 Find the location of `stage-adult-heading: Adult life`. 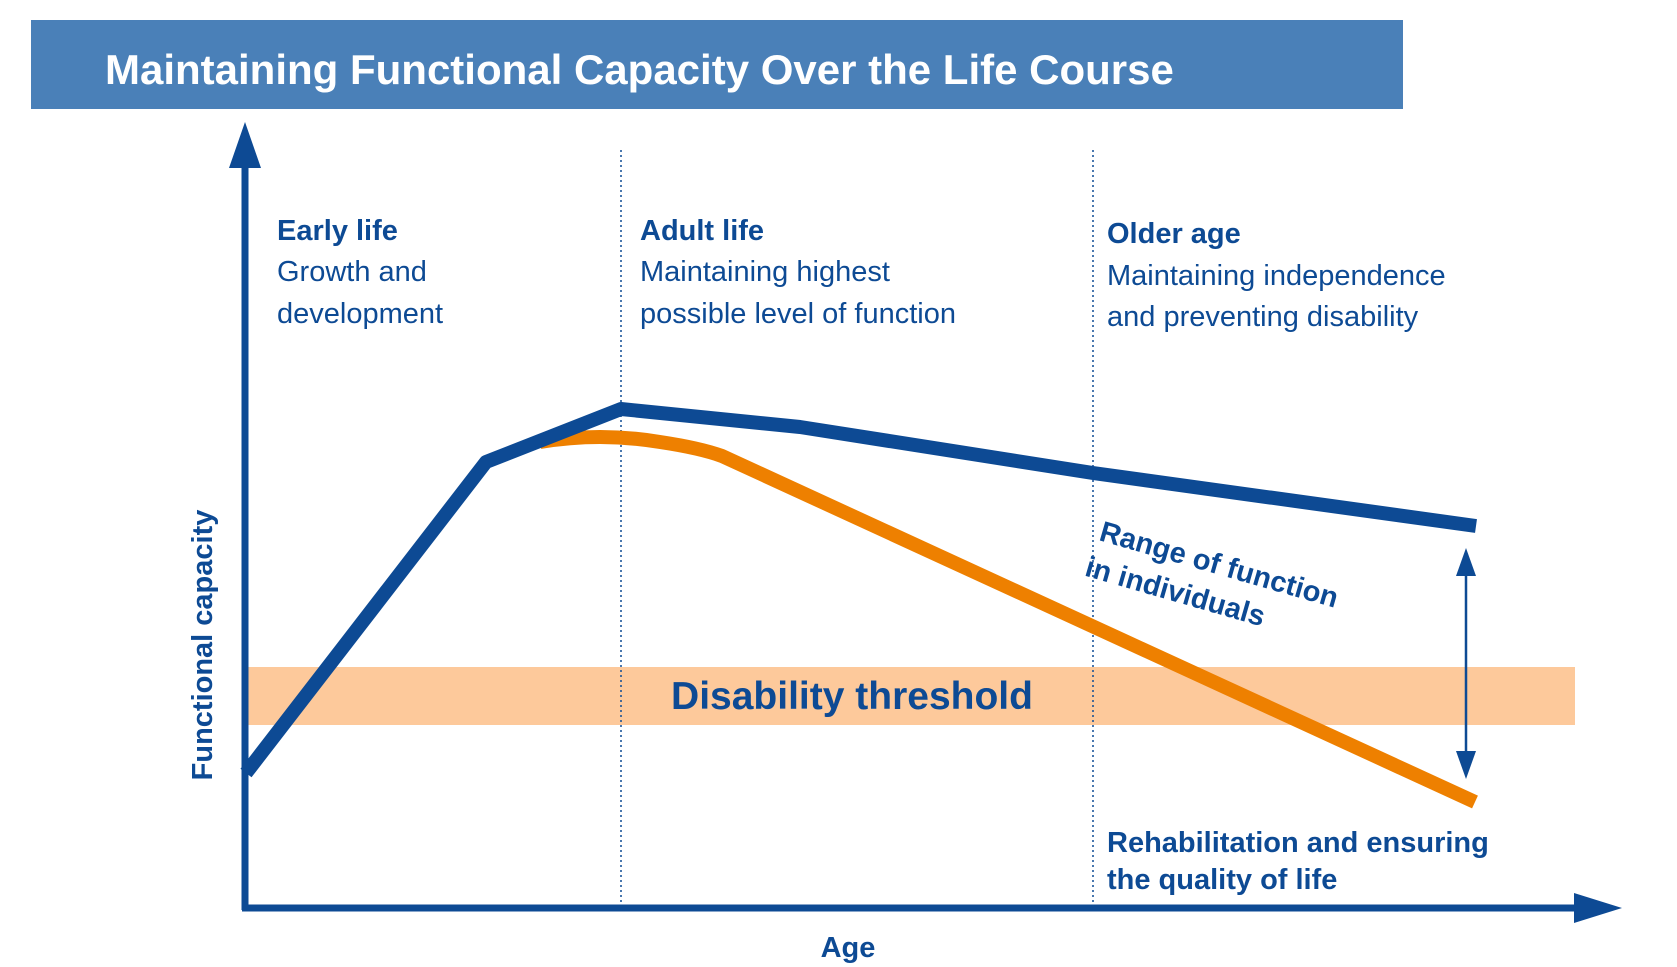

stage-adult-heading: Adult life is located at coordinates (702, 231).